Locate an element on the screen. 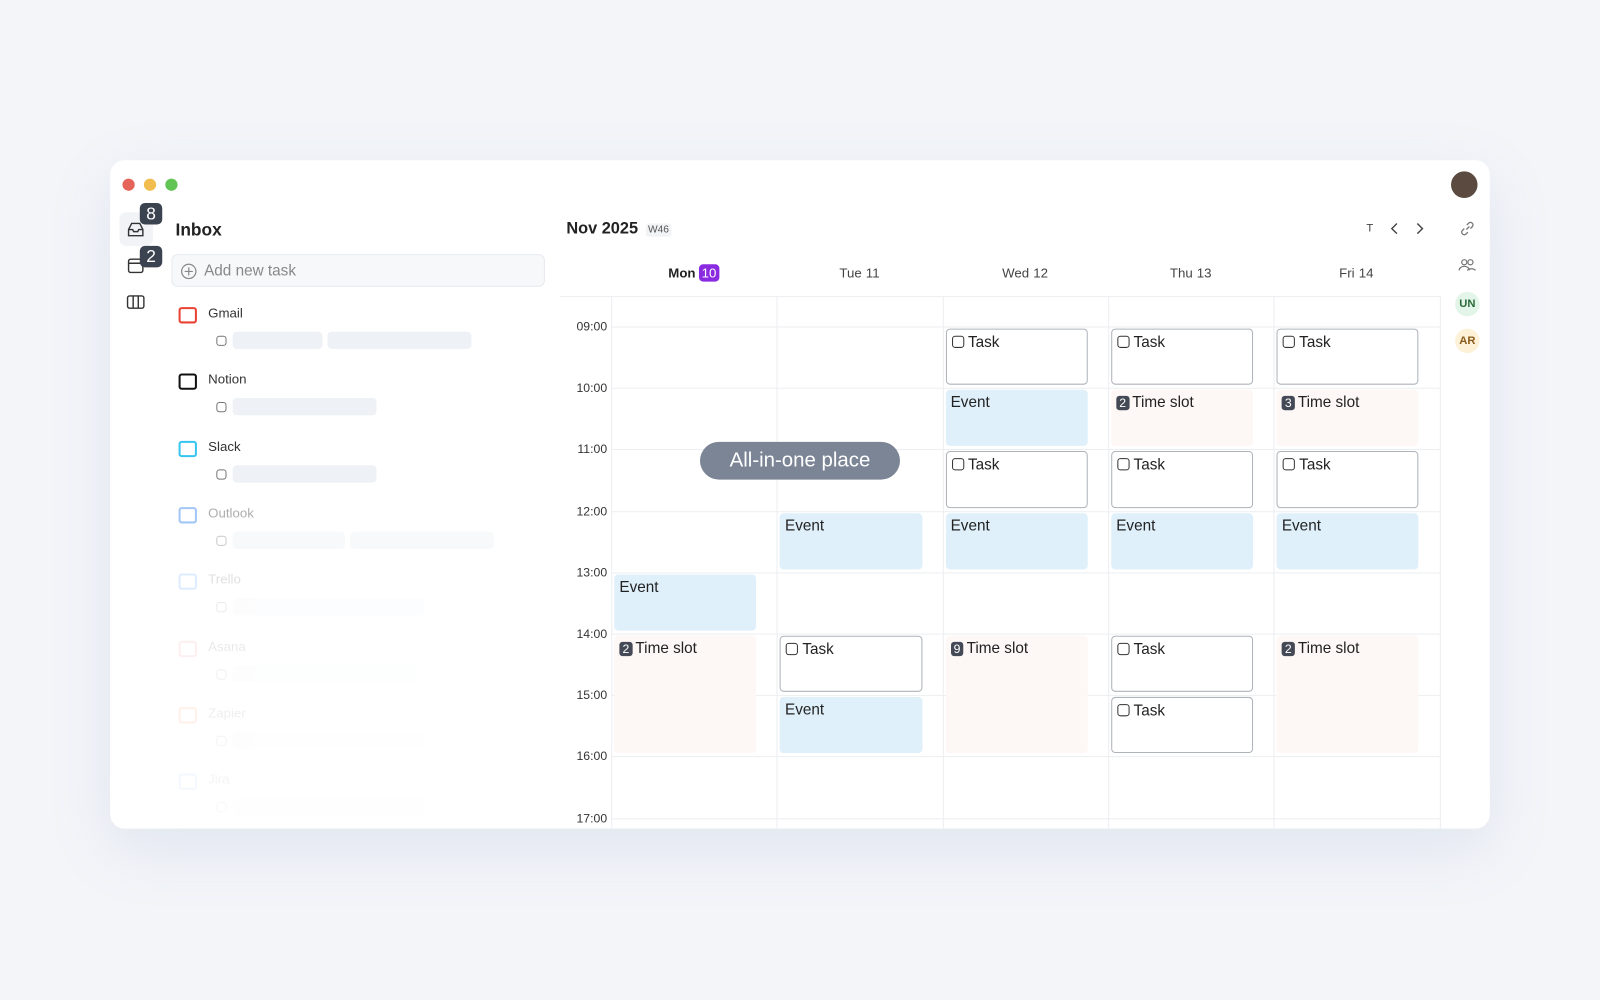 Image resolution: width=1600 pixels, height=1000 pixels. source-name: Slack is located at coordinates (224, 446).